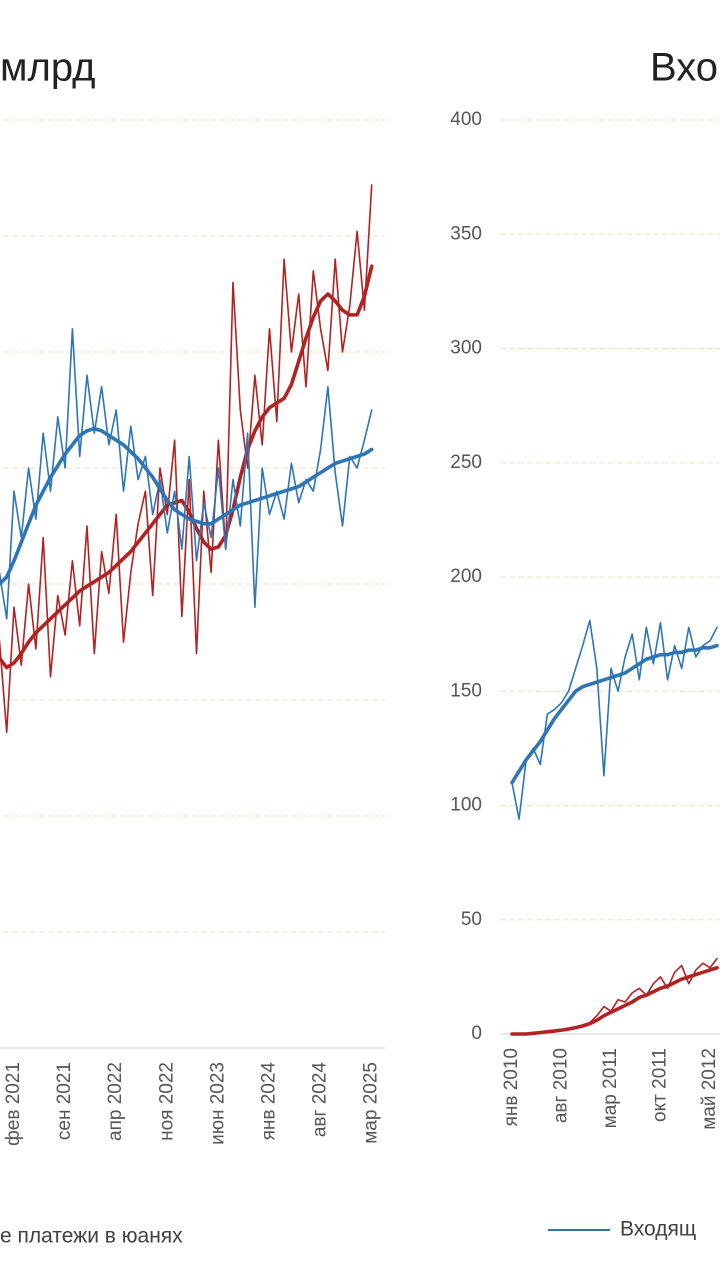 This screenshot has height=1280, width=720. I want to click on x-tick-label: ноя 2022, so click(166, 1101).